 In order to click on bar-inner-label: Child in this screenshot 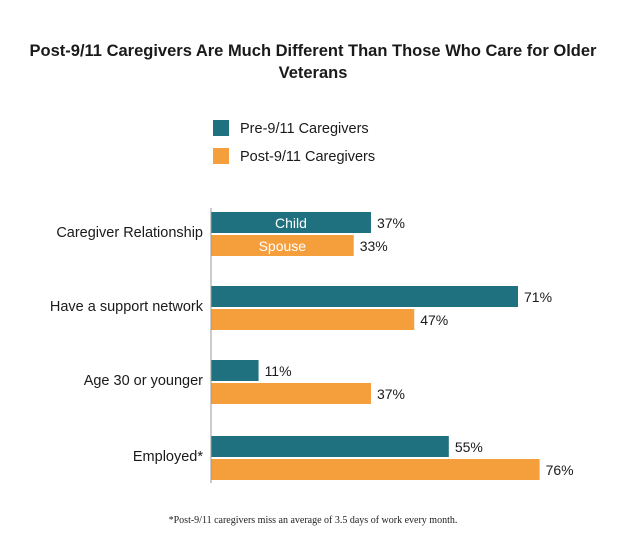, I will do `click(291, 223)`.